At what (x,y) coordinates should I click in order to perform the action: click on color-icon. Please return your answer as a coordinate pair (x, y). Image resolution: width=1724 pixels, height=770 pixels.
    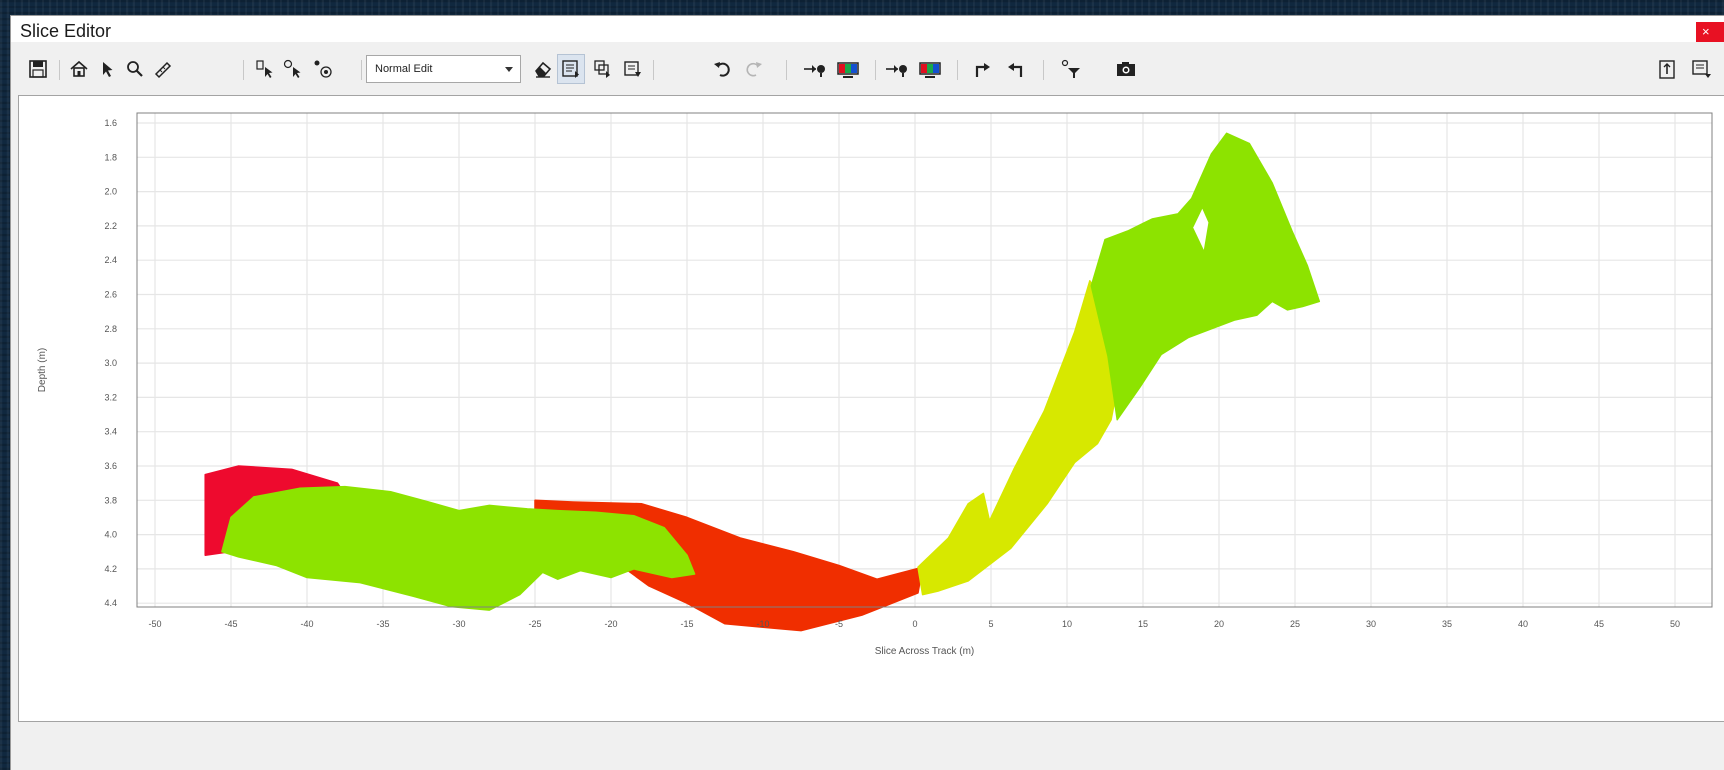
    Looking at the image, I should click on (815, 69).